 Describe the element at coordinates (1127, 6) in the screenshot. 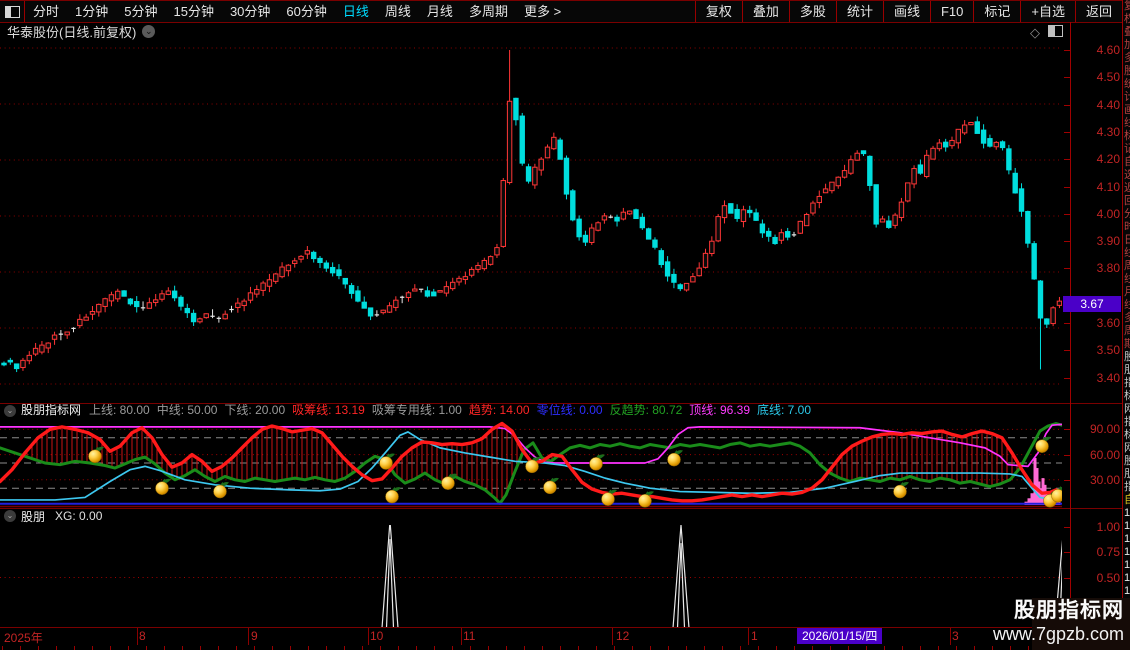

I see `clipped-glyph: 复` at that location.